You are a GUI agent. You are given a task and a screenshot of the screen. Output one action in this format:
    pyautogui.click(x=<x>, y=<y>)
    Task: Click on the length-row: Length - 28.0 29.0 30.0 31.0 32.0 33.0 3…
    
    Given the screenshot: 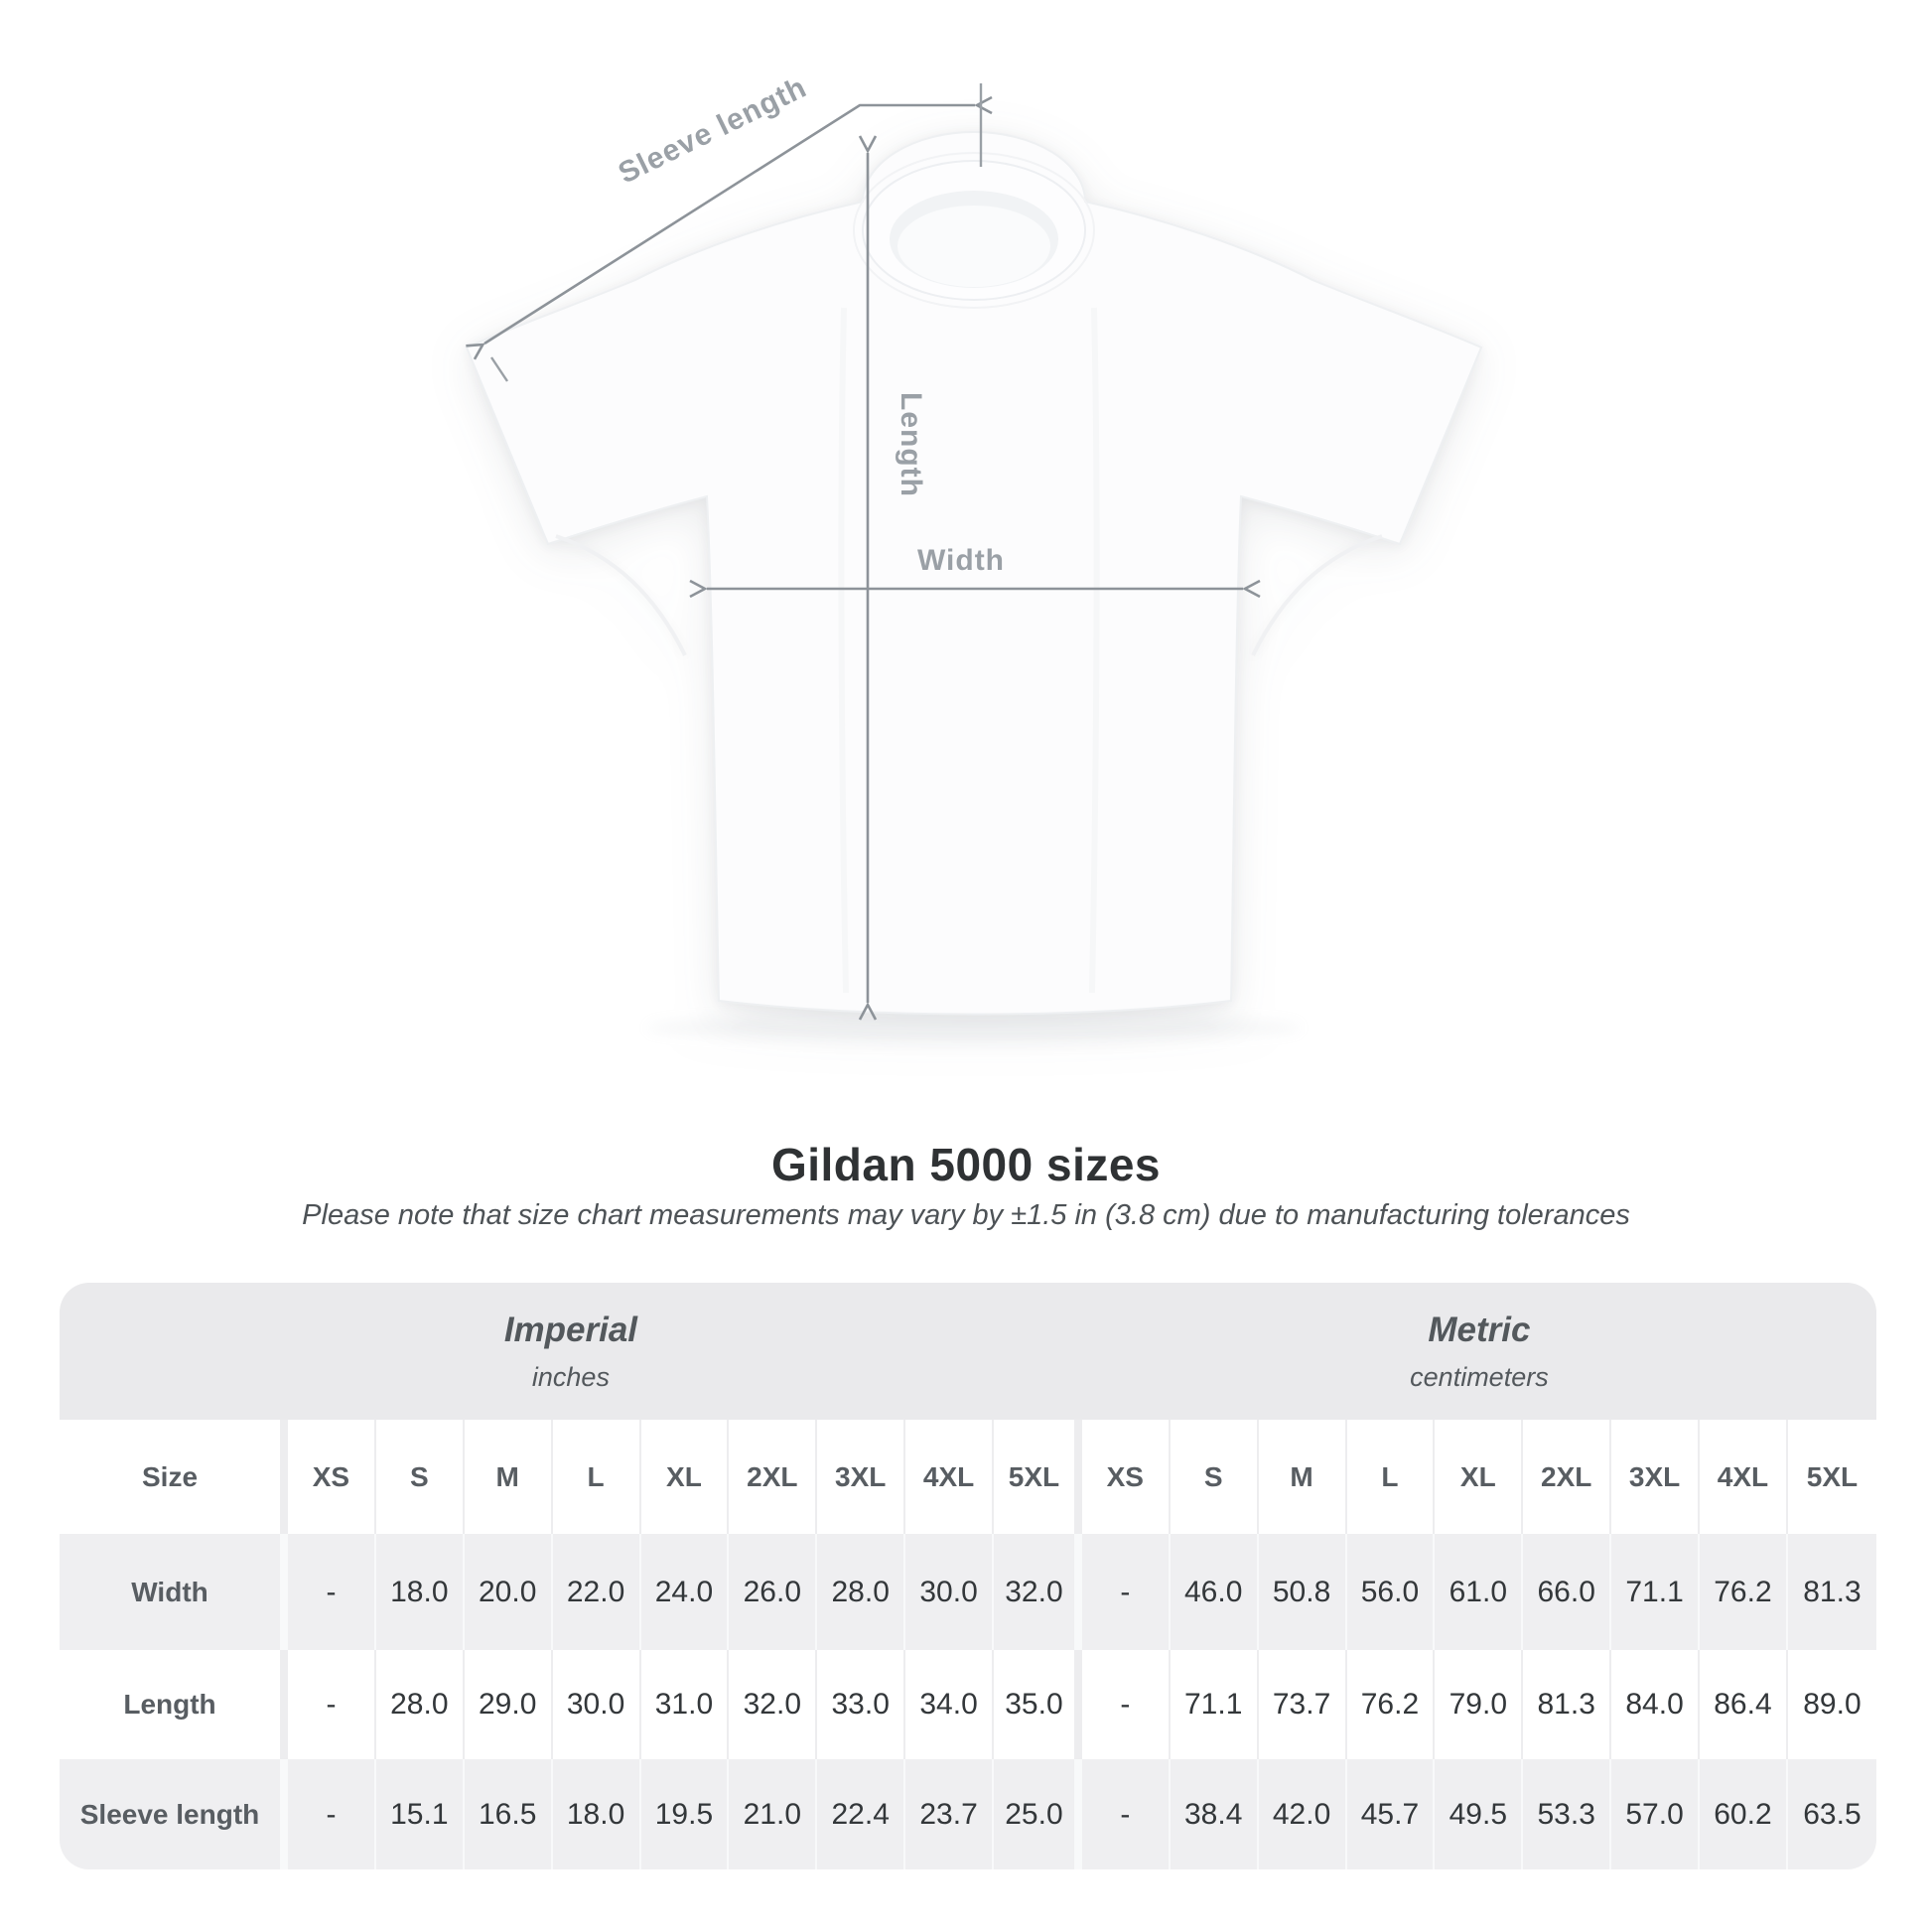 What is the action you would take?
    pyautogui.click(x=968, y=1705)
    